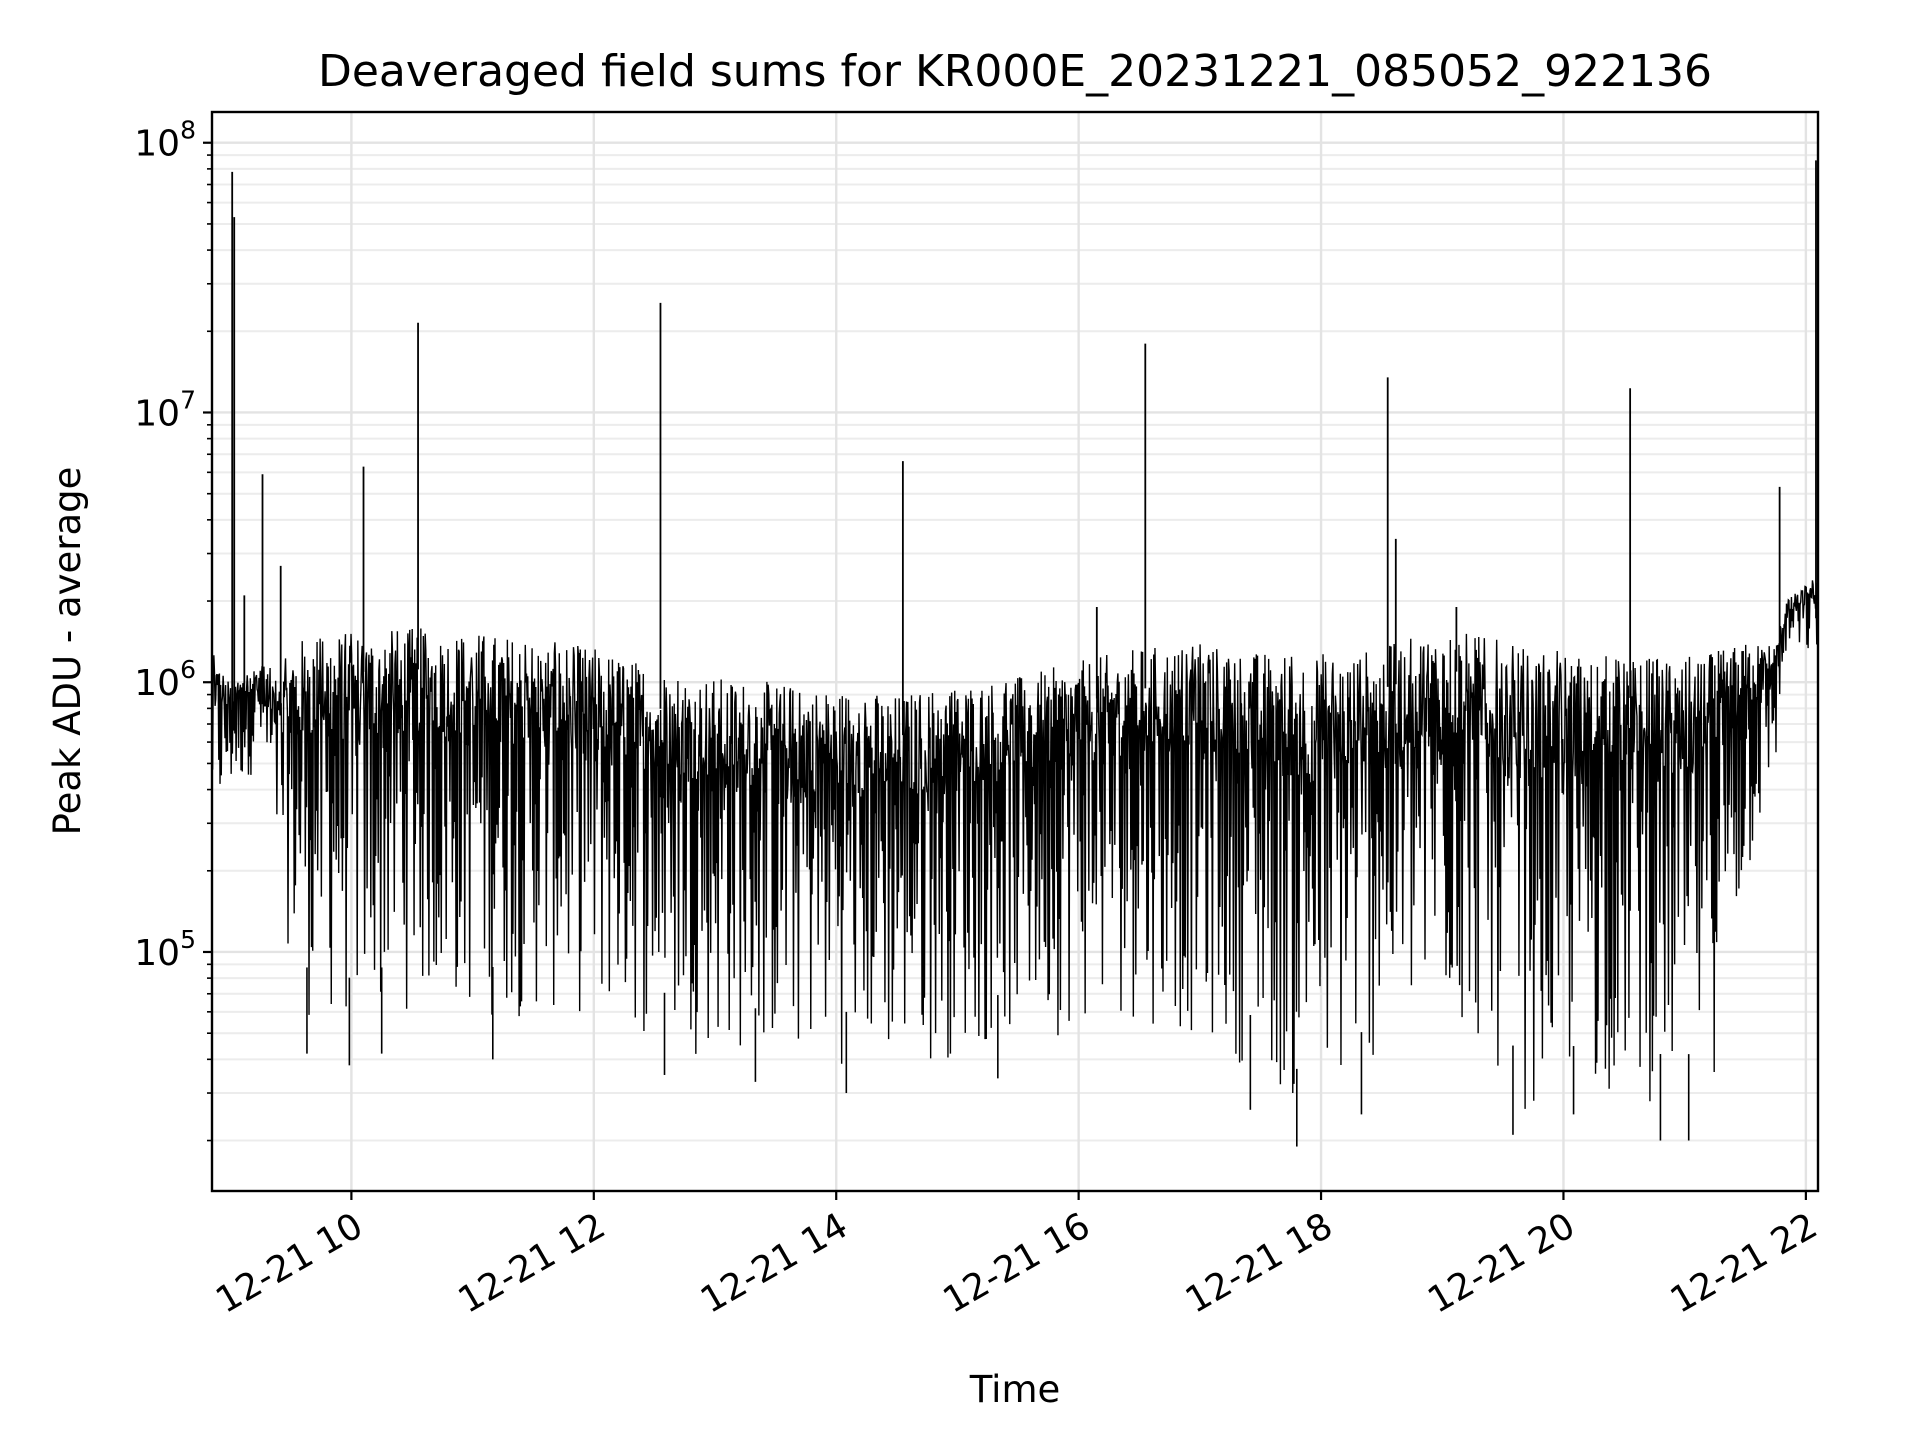 The height and width of the screenshot is (1440, 1920). Describe the element at coordinates (173, 629) in the screenshot. I see `y-axis: 10⁵ 10⁶ 10⁷ 10⁸` at that location.